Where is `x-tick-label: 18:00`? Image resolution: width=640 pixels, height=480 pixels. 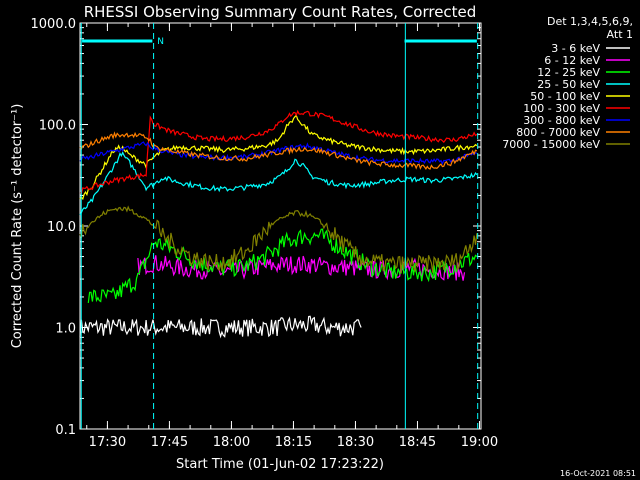
x-tick-label: 18:00 is located at coordinates (231, 442).